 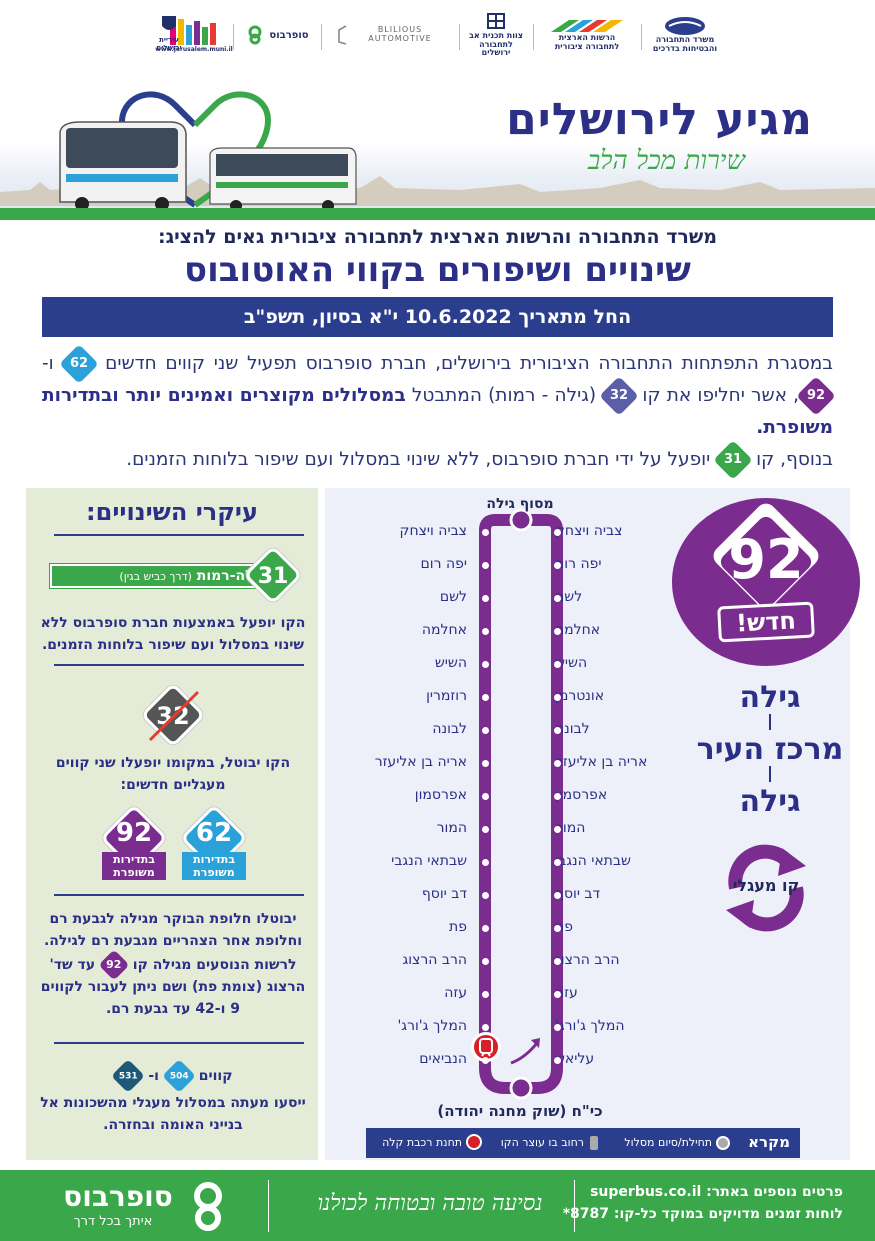 What do you see at coordinates (434, 960) in the screenshot?
I see `route-stop-left: הרב הרצוג` at bounding box center [434, 960].